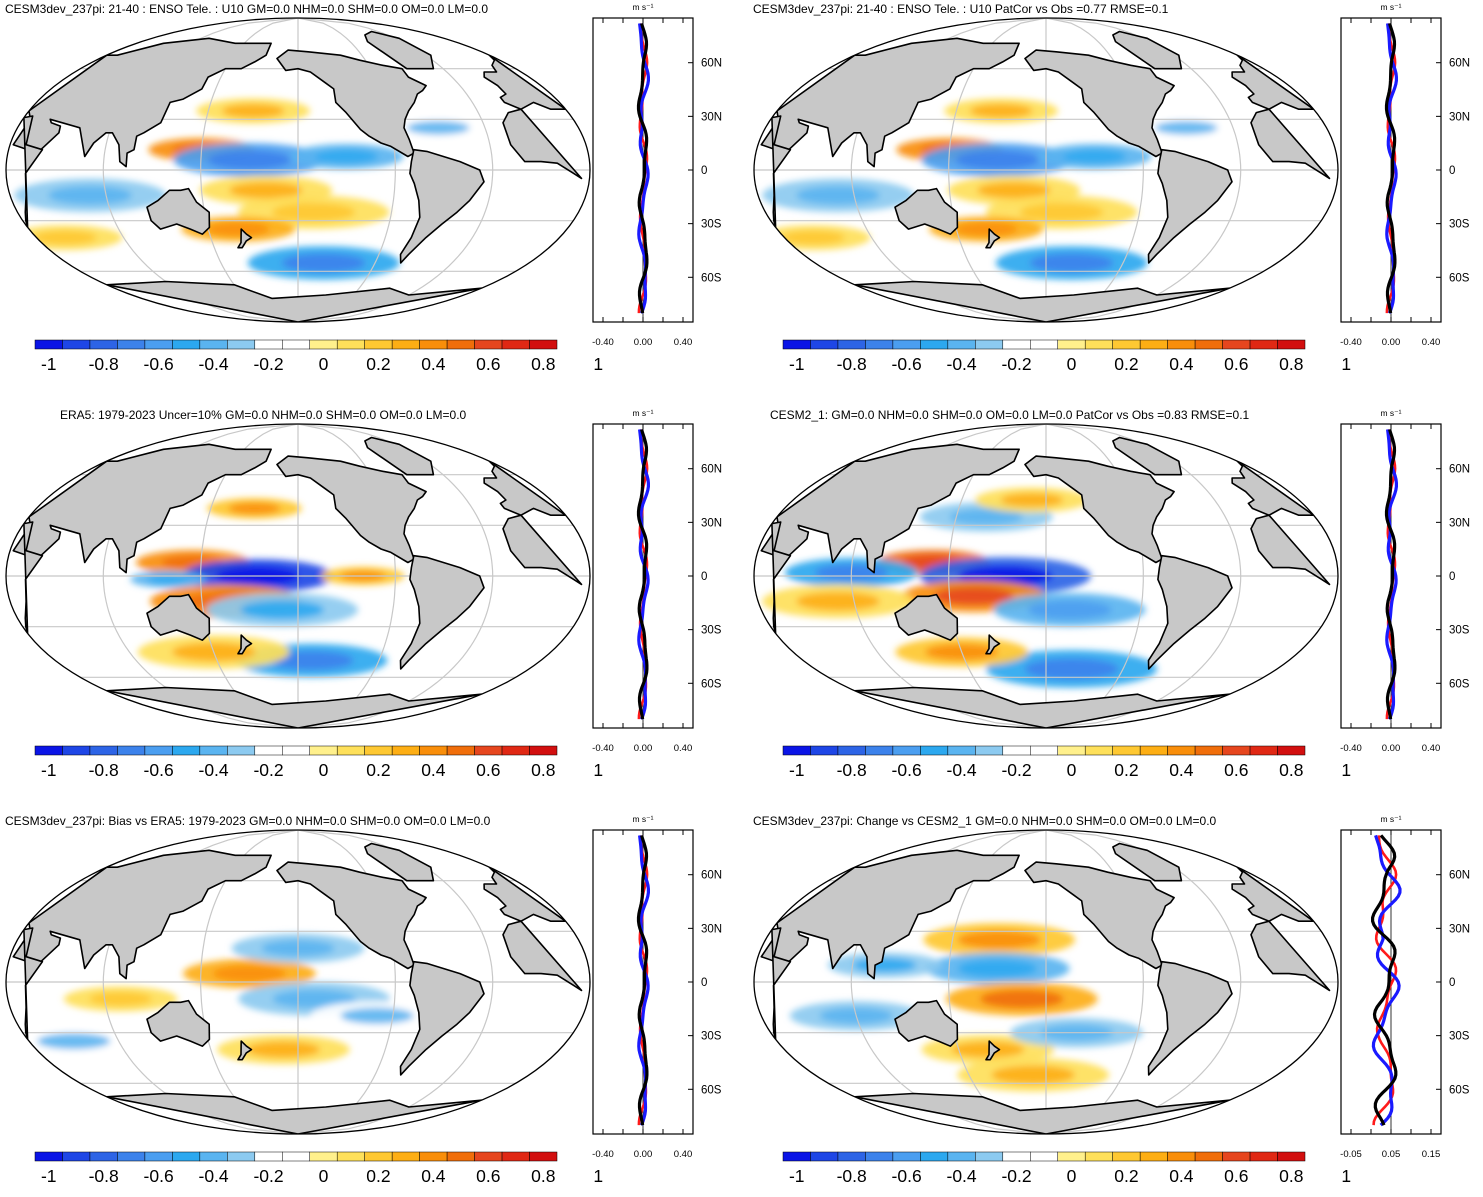 The height and width of the screenshot is (1197, 1483). Describe the element at coordinates (1072, 770) in the screenshot. I see `colorbar-label: 0` at that location.